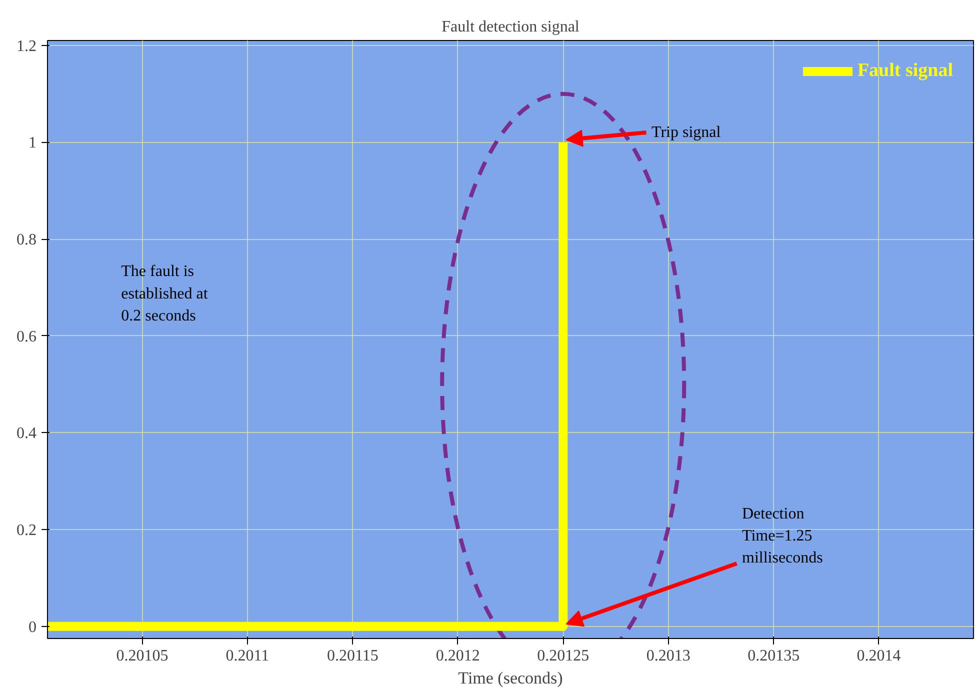 The width and height of the screenshot is (975, 698). Describe the element at coordinates (26, 240) in the screenshot. I see `y-tick-label: 0.8` at that location.